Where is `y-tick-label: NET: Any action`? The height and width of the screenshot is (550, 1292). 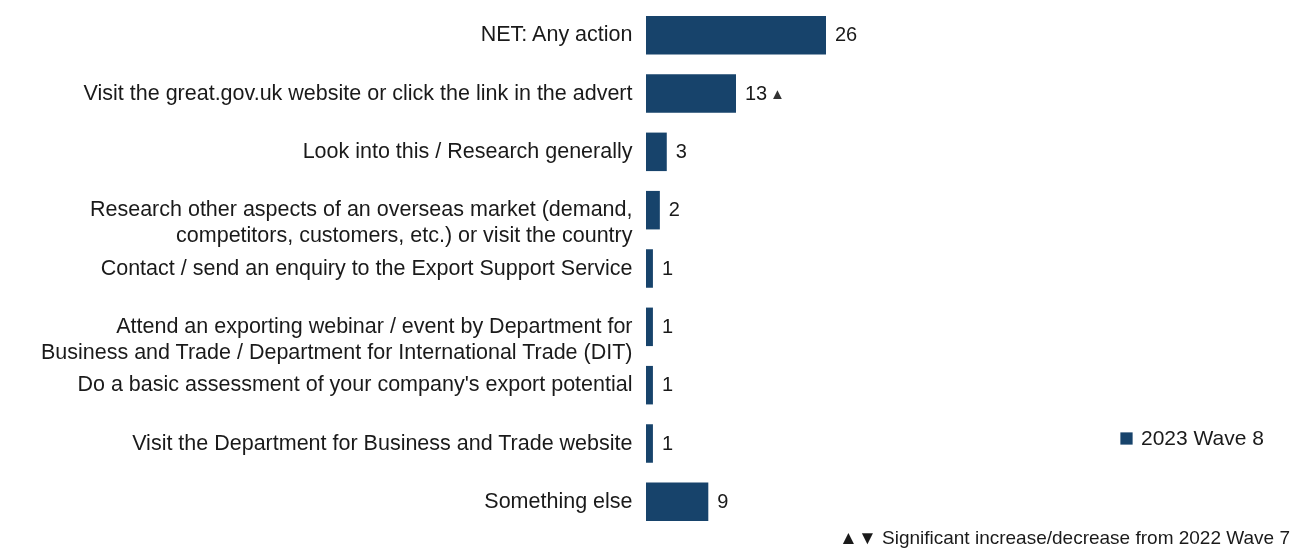
y-tick-label: NET: Any action is located at coordinates (556, 34).